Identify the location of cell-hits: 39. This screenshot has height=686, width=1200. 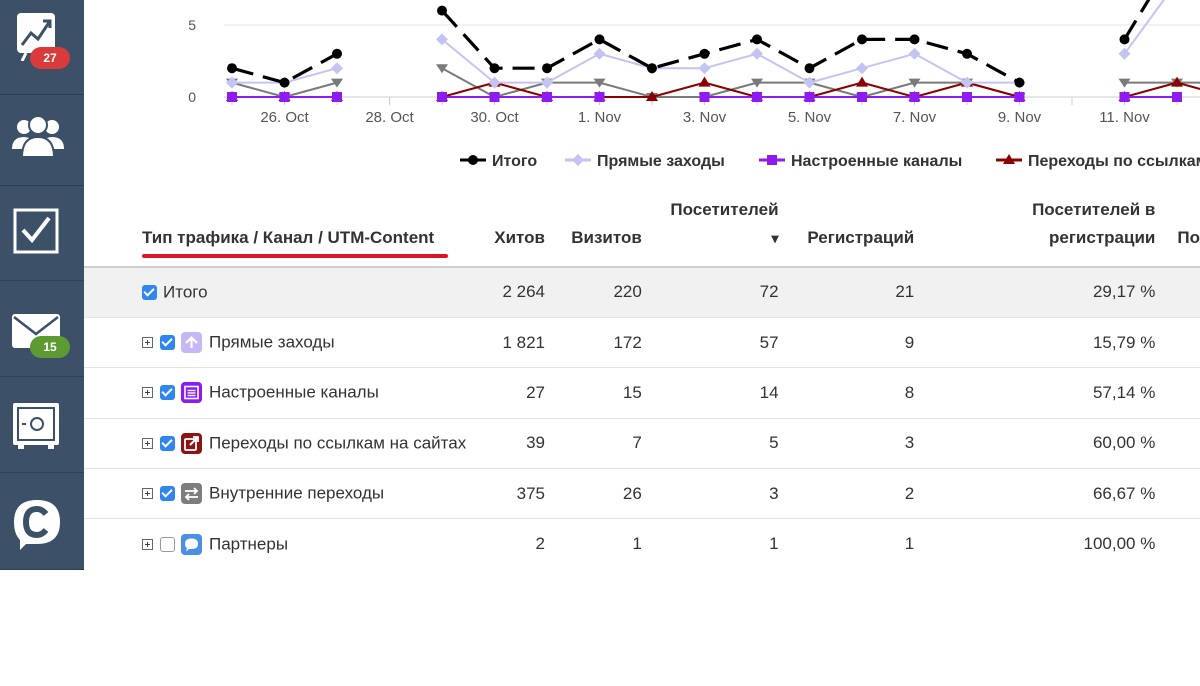
(505, 444).